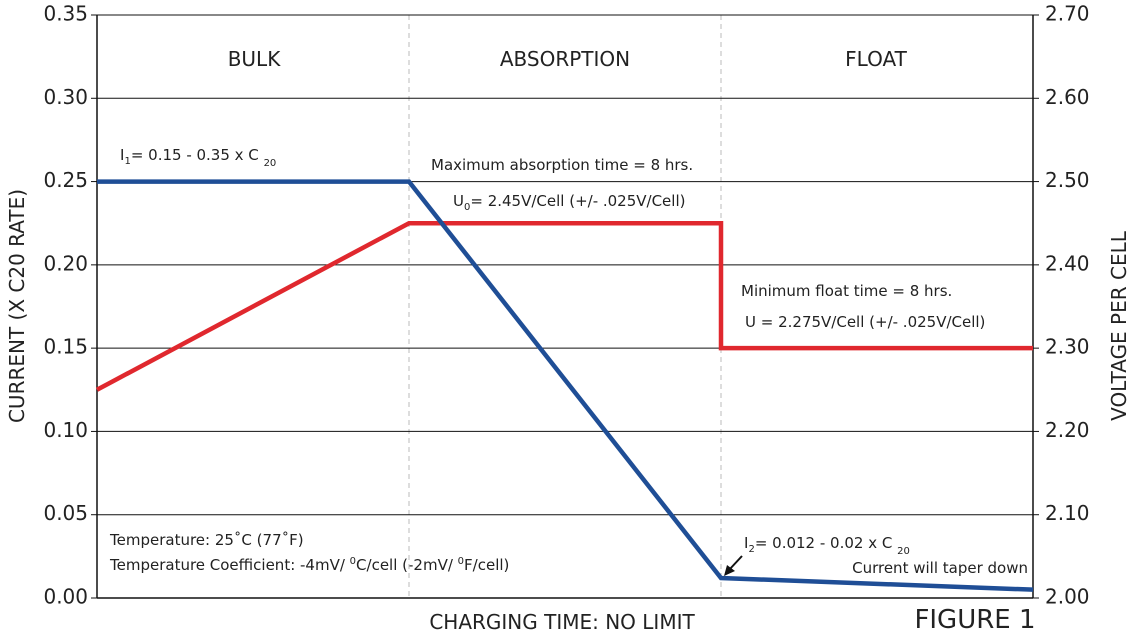 This screenshot has height=638, width=1135. What do you see at coordinates (729, 570) in the screenshot?
I see `annotation-arrowhead` at bounding box center [729, 570].